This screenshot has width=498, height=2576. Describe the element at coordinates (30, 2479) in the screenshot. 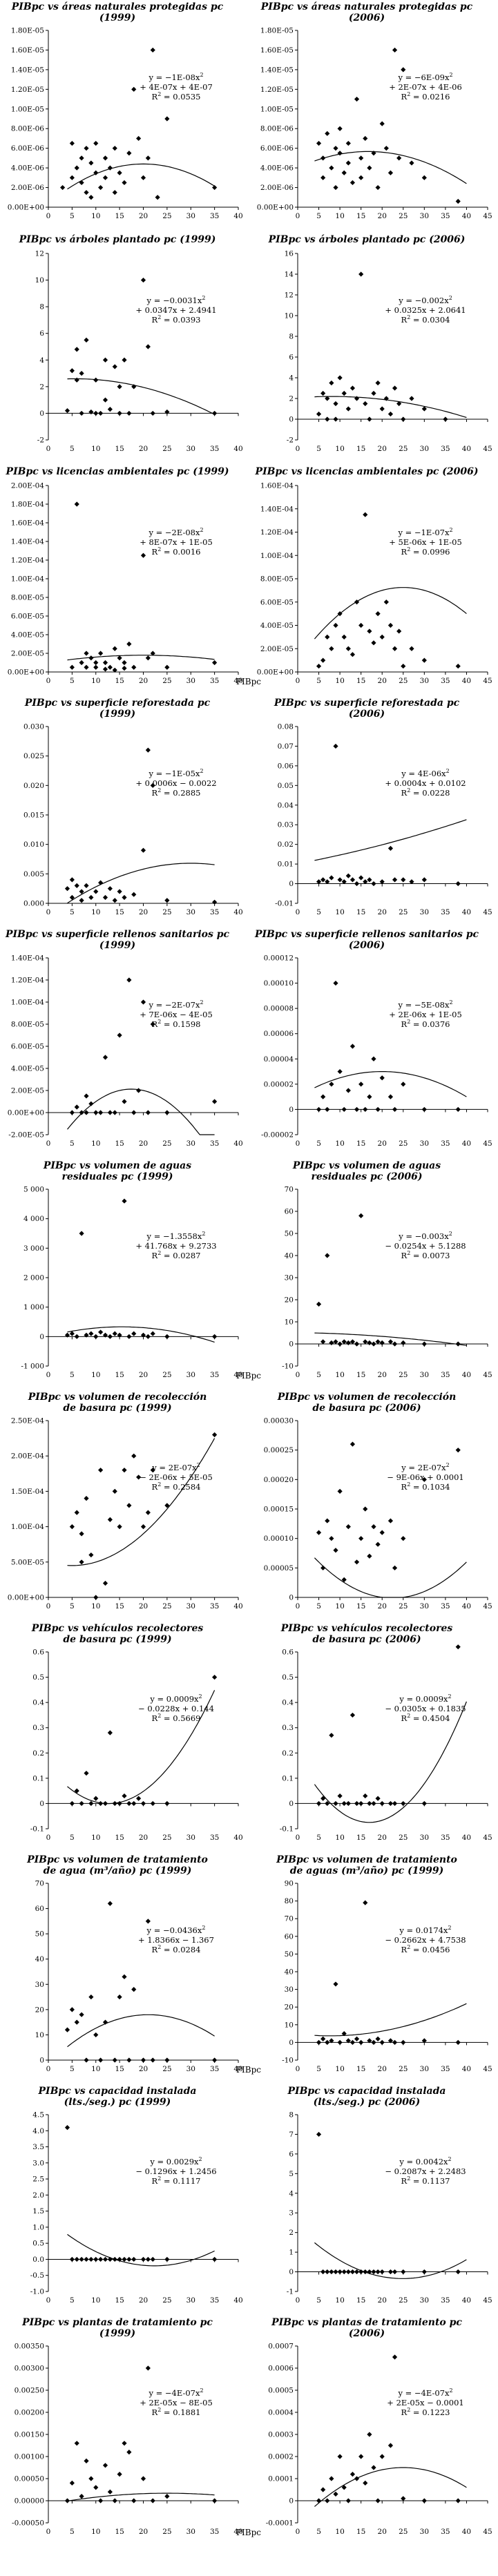

I see `y-tick-label: 0.00050` at that location.